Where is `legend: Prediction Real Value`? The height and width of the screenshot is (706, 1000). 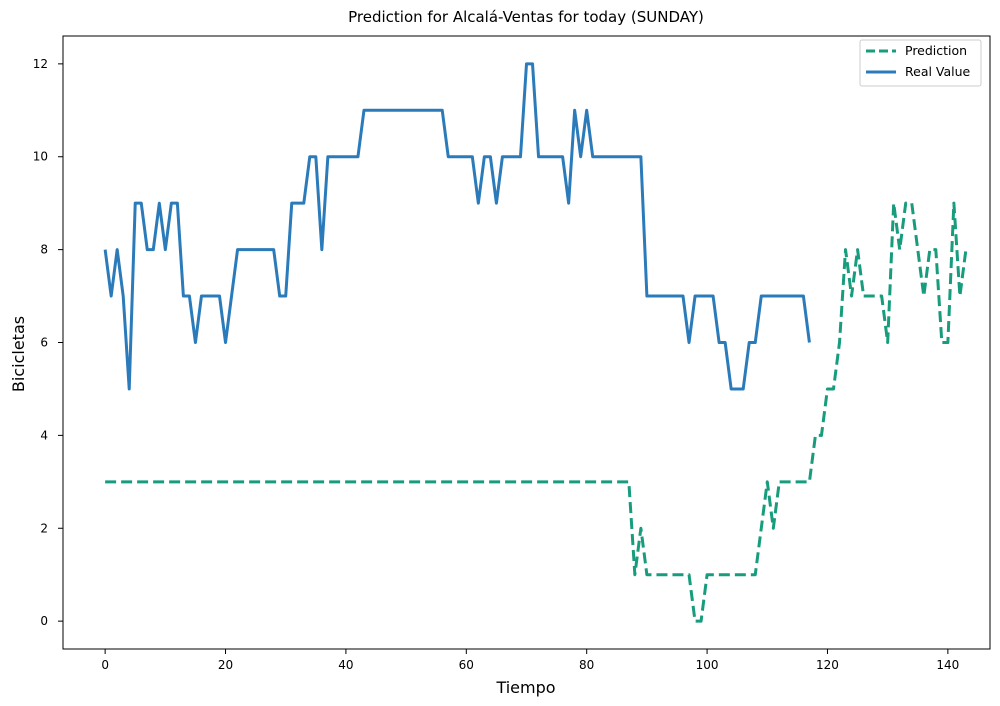
legend: Prediction Real Value is located at coordinates (920, 63).